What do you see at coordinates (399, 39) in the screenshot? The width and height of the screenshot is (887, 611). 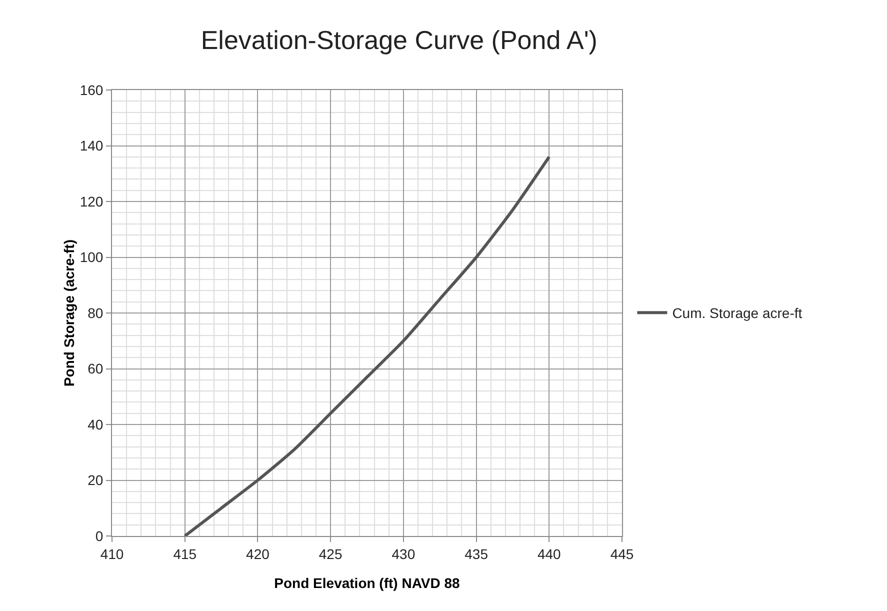 I see `chart-title: Elevation-Storage Curve (Pond A')` at bounding box center [399, 39].